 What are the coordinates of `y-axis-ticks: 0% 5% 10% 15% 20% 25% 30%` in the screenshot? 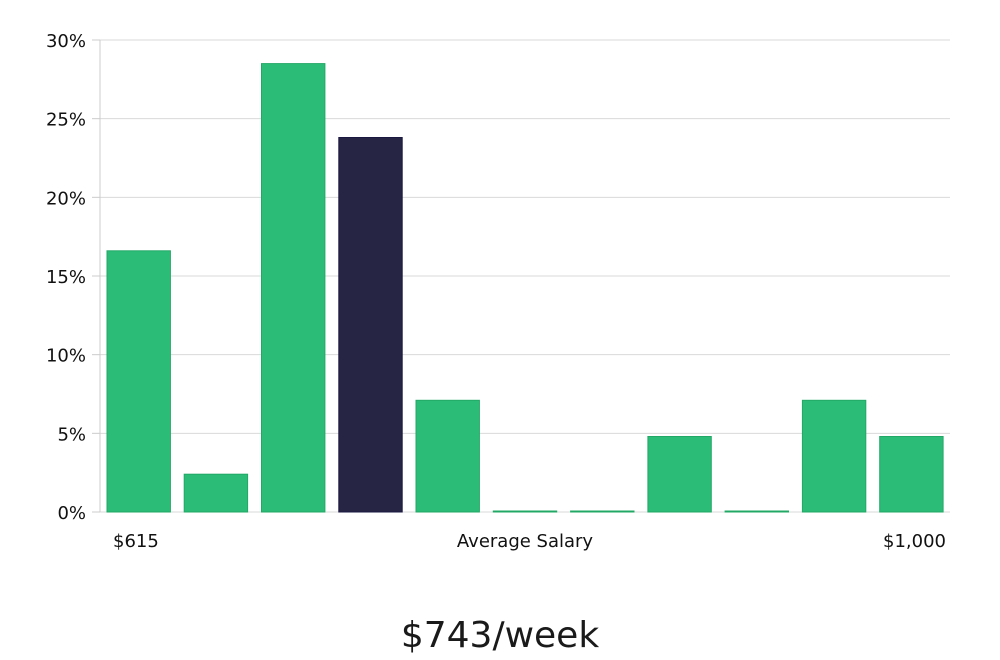 It's located at (73, 277).